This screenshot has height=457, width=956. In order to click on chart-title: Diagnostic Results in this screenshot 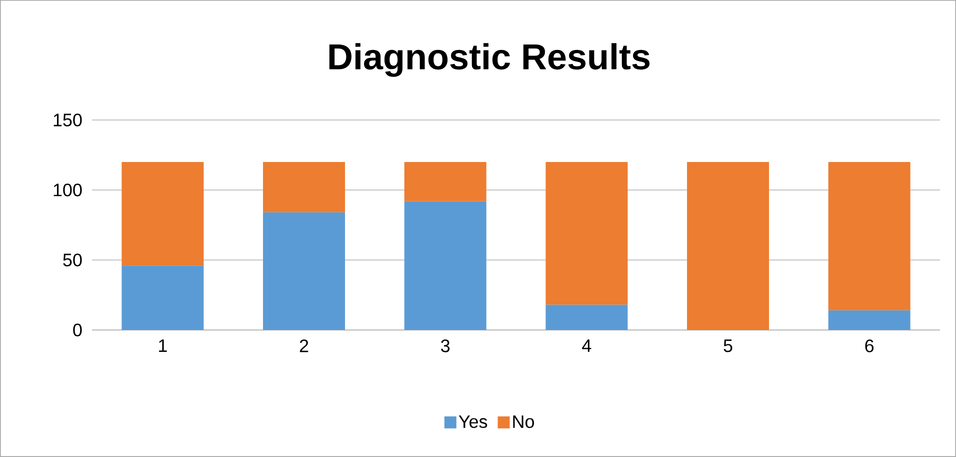, I will do `click(489, 60)`.